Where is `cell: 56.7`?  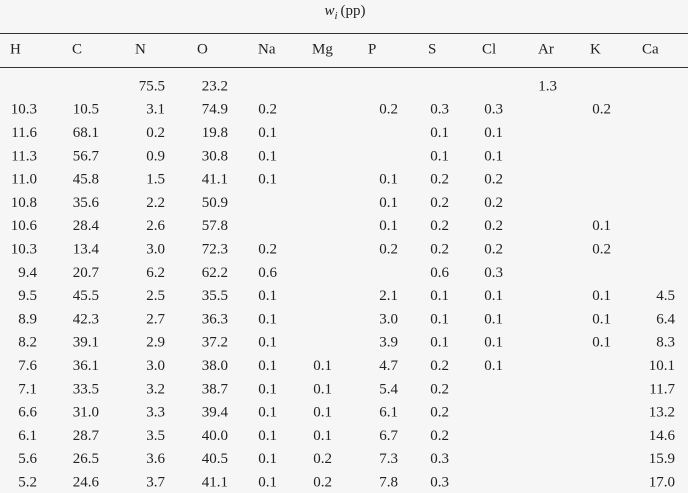
cell: 56.7 is located at coordinates (86, 156).